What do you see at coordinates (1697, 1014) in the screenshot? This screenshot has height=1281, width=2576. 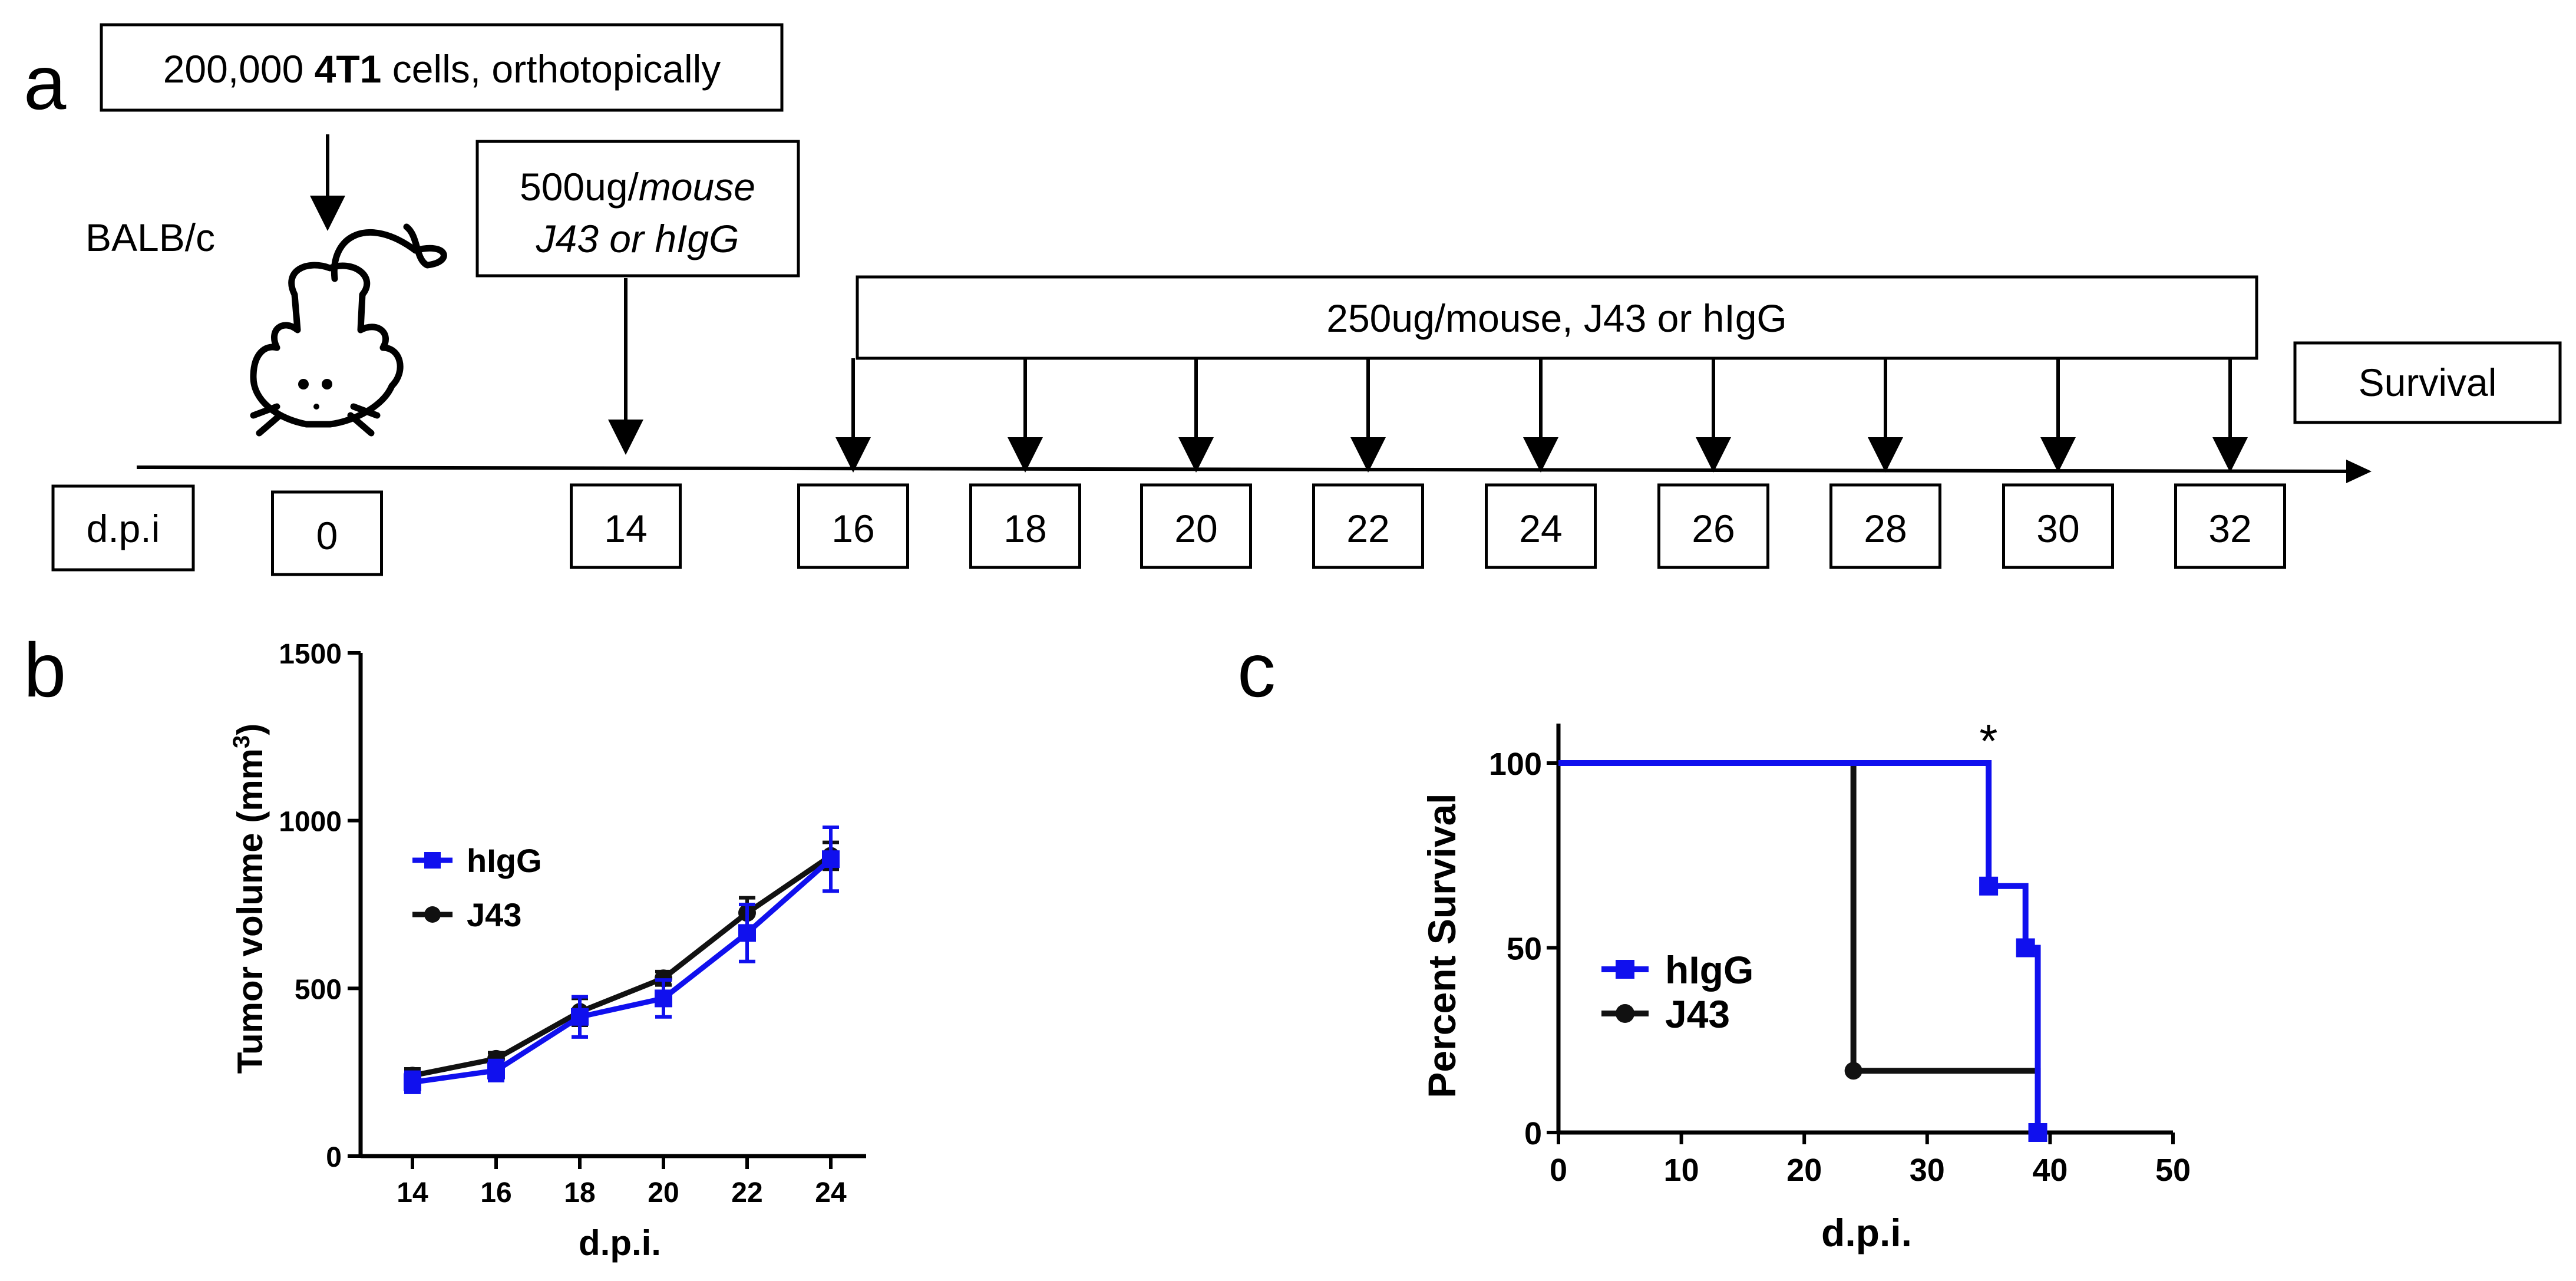 I see `panel-c-legend-label-j43: J43` at bounding box center [1697, 1014].